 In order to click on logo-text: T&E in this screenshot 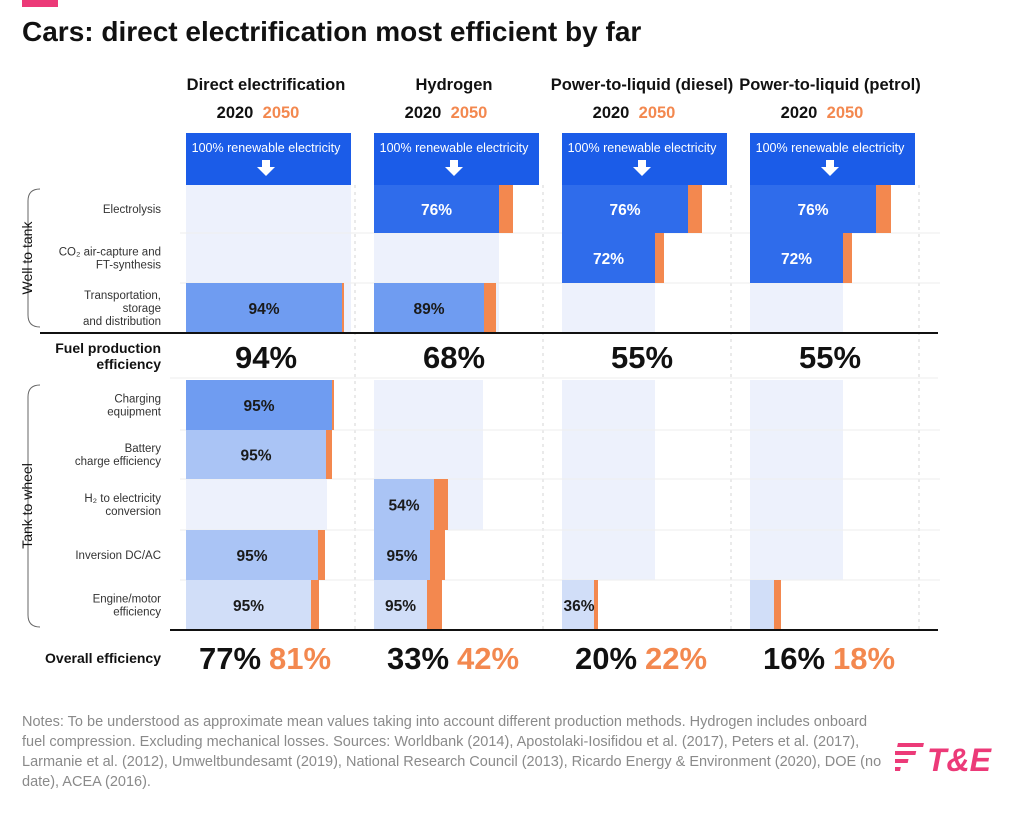, I will do `click(960, 760)`.